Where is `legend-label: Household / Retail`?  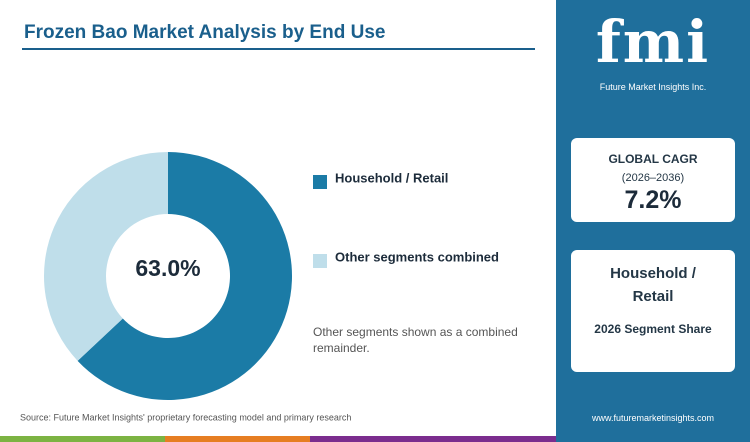 legend-label: Household / Retail is located at coordinates (391, 177).